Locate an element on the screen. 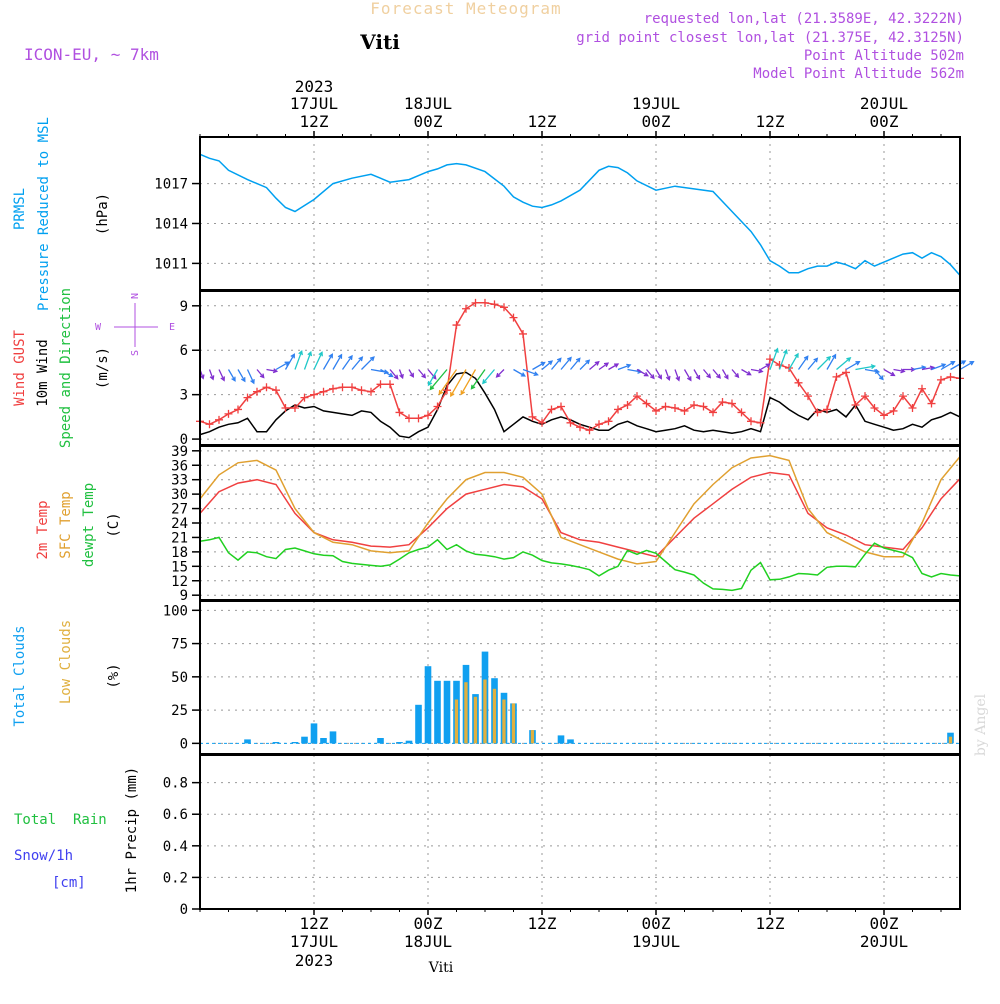  total-rain-label: Total Rain is located at coordinates (60, 820).